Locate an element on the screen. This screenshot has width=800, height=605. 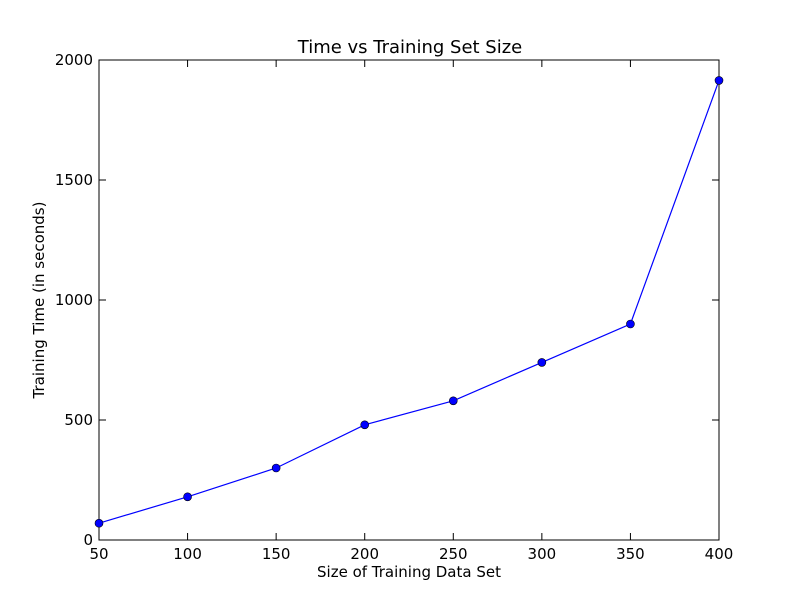
x-tick-label: 300 is located at coordinates (542, 554).